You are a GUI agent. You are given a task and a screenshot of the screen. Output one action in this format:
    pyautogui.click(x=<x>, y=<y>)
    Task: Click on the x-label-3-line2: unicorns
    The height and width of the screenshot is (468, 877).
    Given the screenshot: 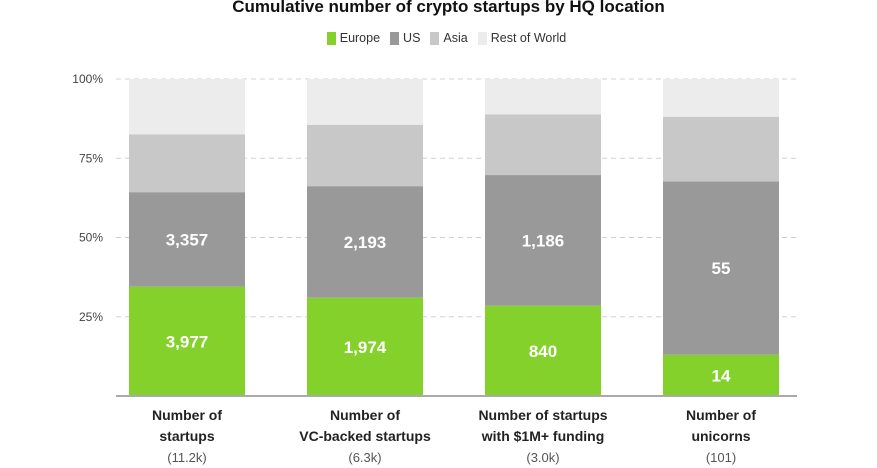 What is the action you would take?
    pyautogui.click(x=721, y=436)
    